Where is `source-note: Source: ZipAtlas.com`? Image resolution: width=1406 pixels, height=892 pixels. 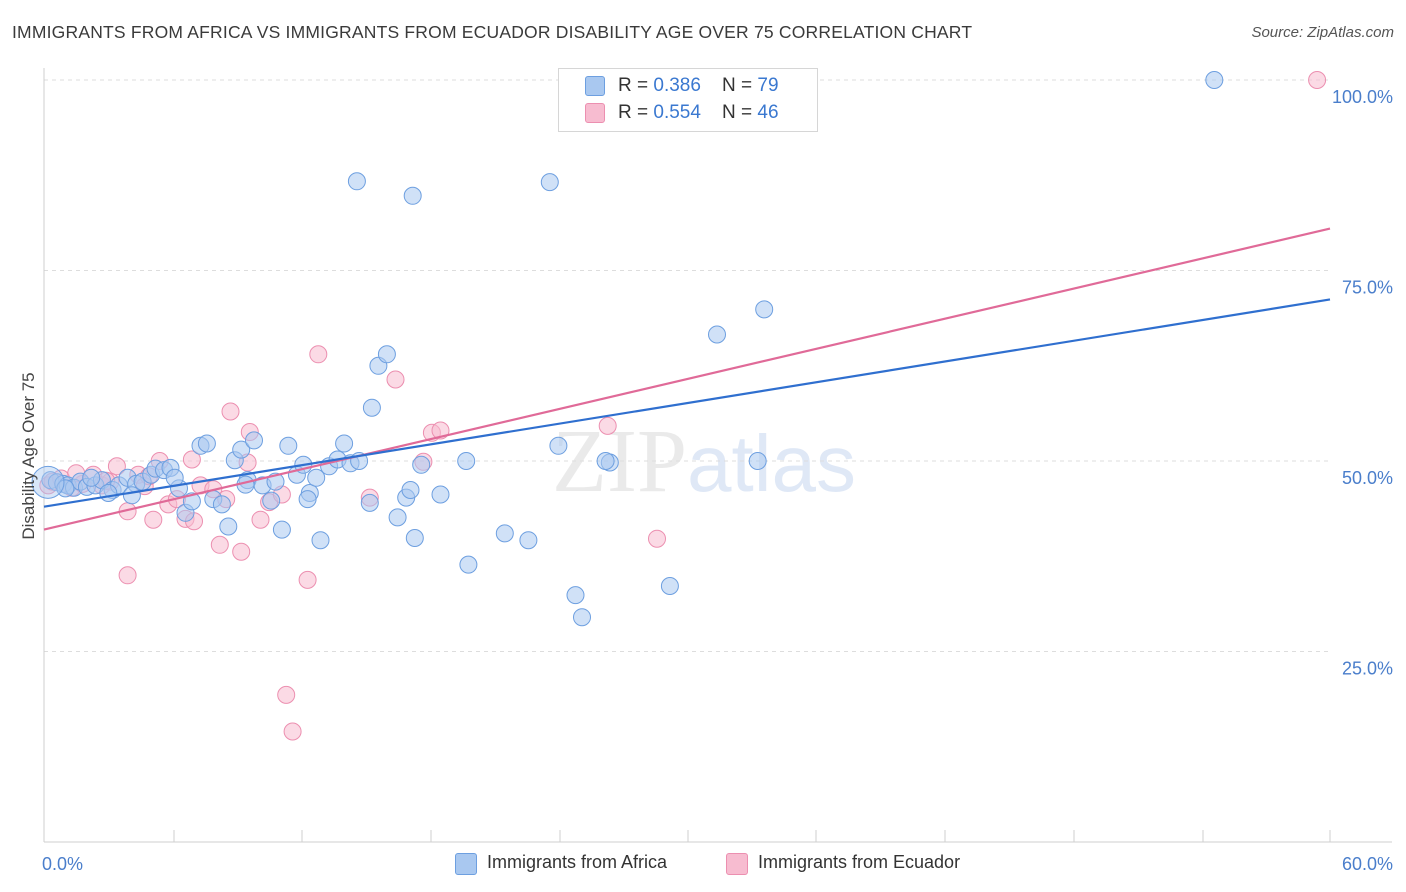 source-note: Source: ZipAtlas.com is located at coordinates (1322, 32).